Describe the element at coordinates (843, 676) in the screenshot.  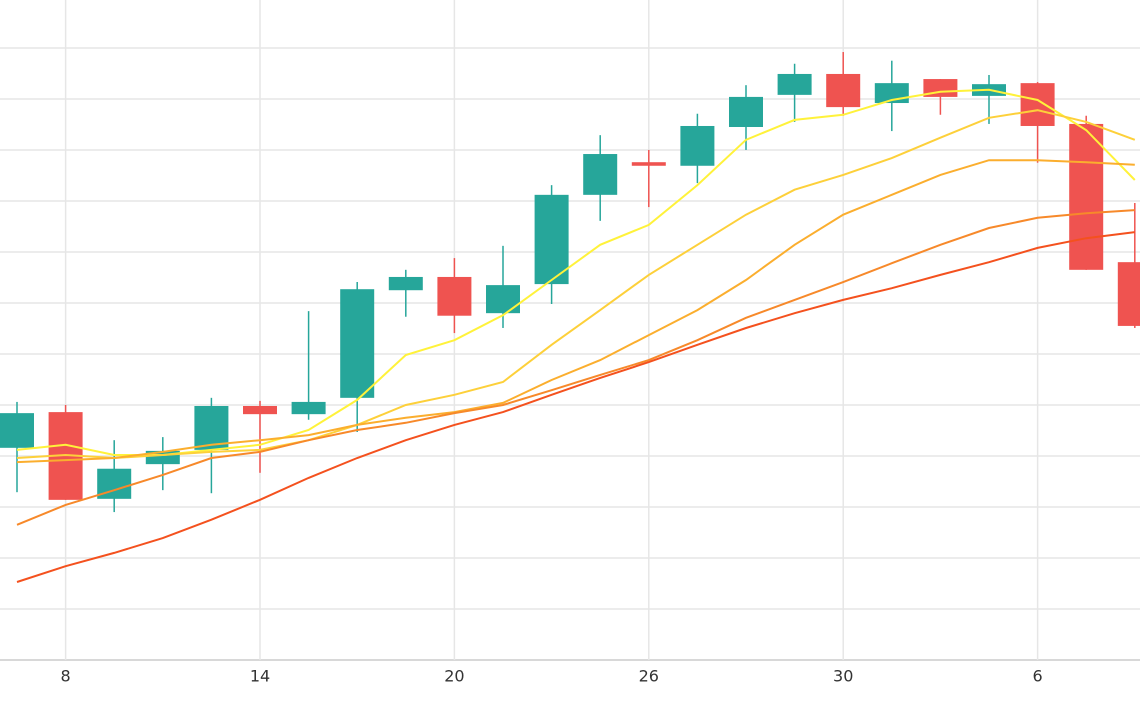
I see `x-tick-label: 30` at that location.